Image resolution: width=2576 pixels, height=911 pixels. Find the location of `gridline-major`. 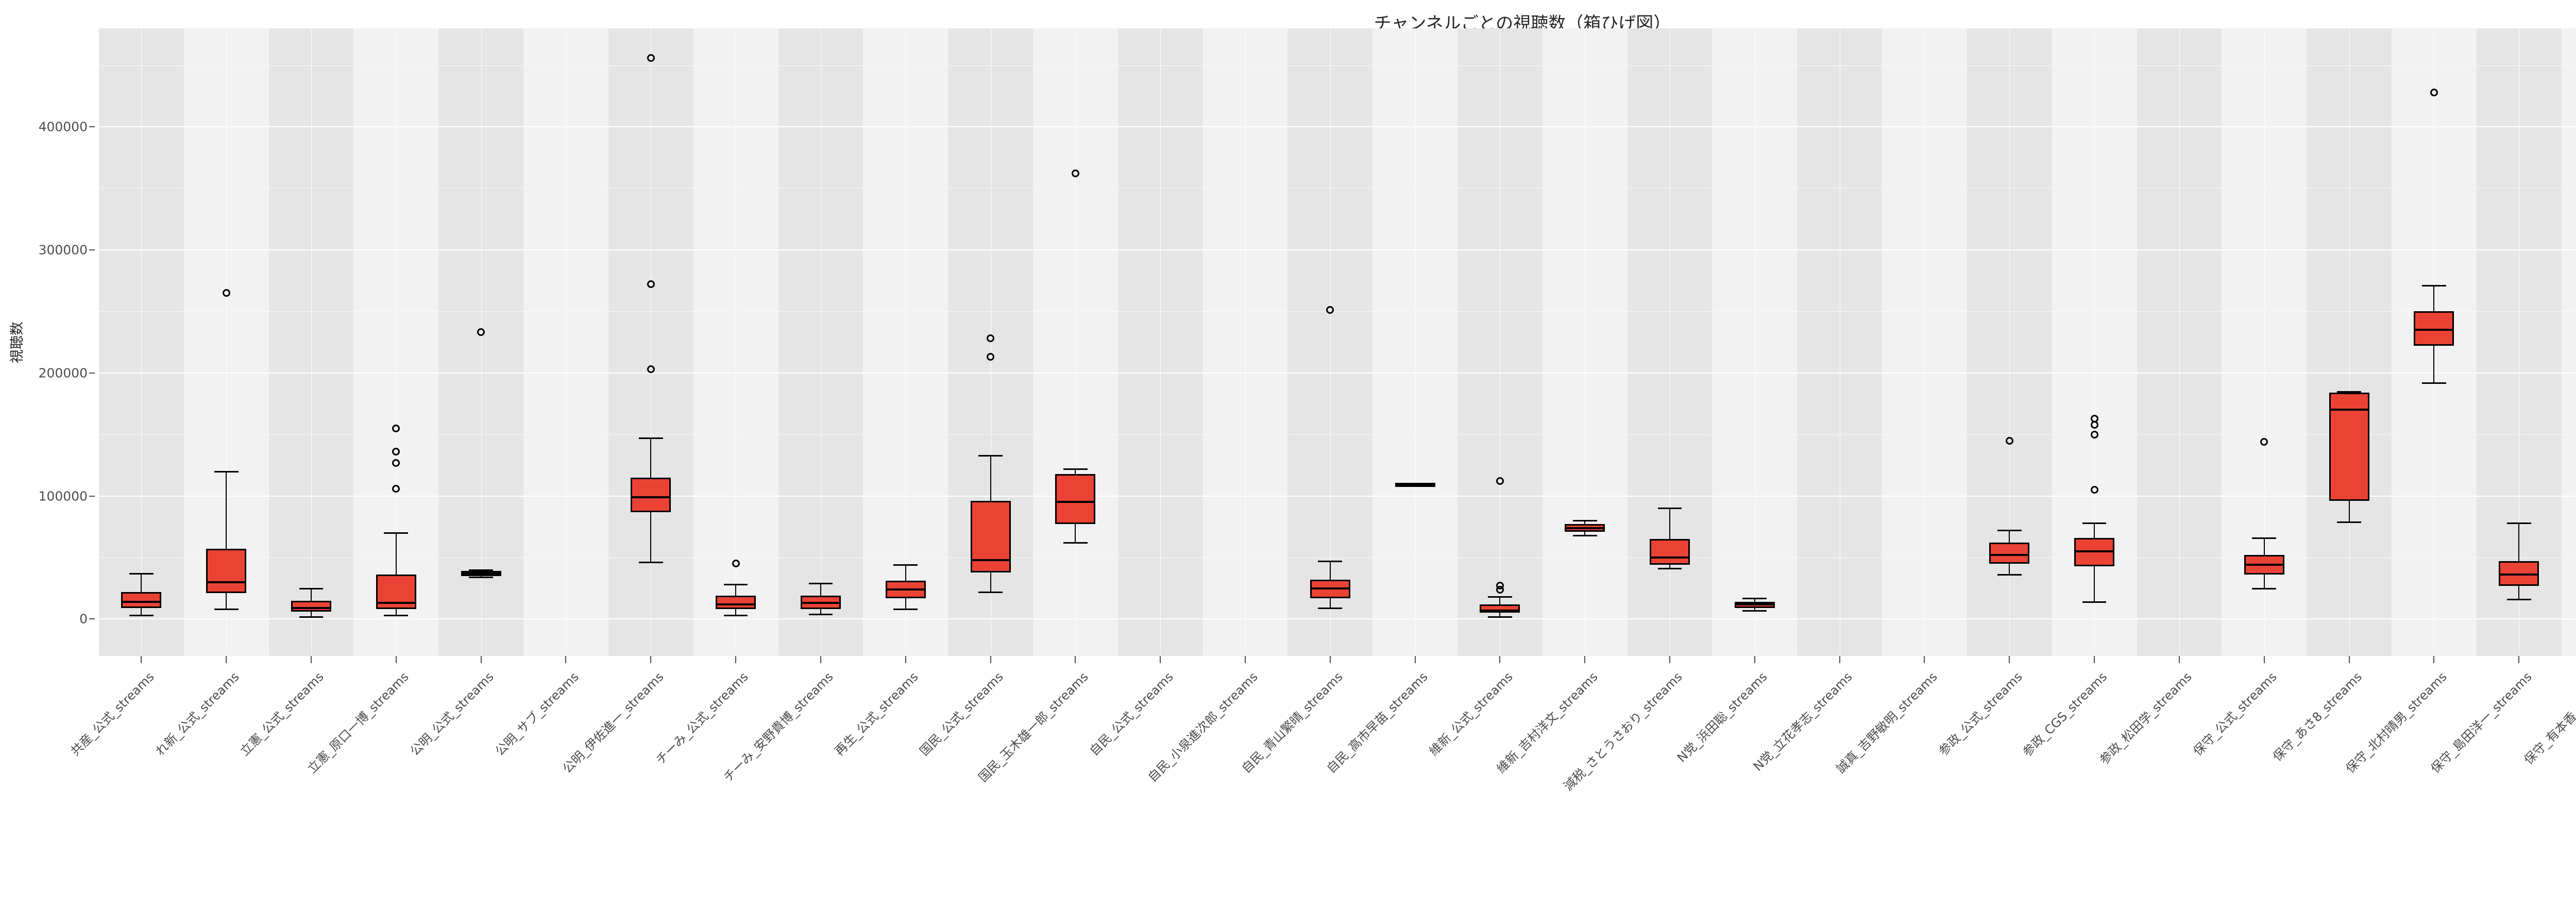

gridline-major is located at coordinates (1337, 373).